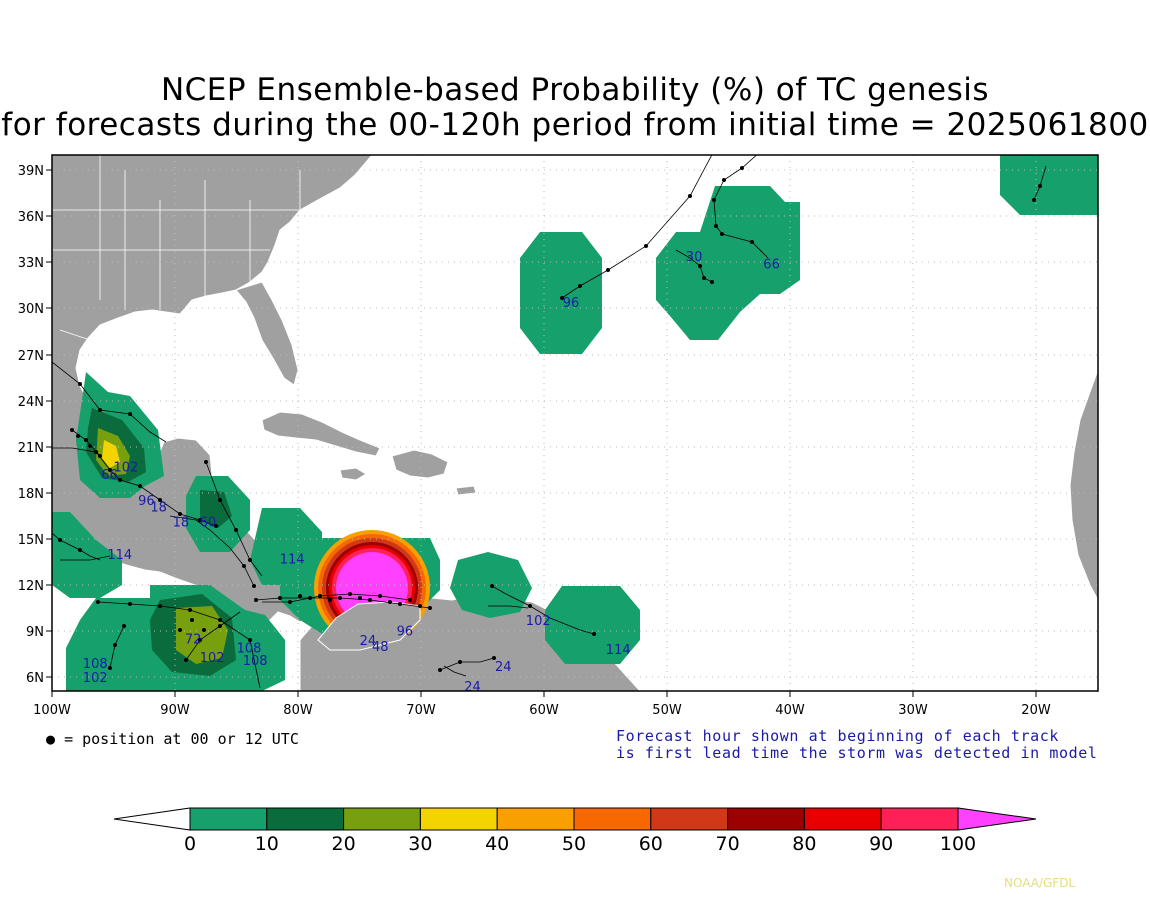  Describe the element at coordinates (420, 464) in the screenshot. I see `land-hispaniola` at that location.